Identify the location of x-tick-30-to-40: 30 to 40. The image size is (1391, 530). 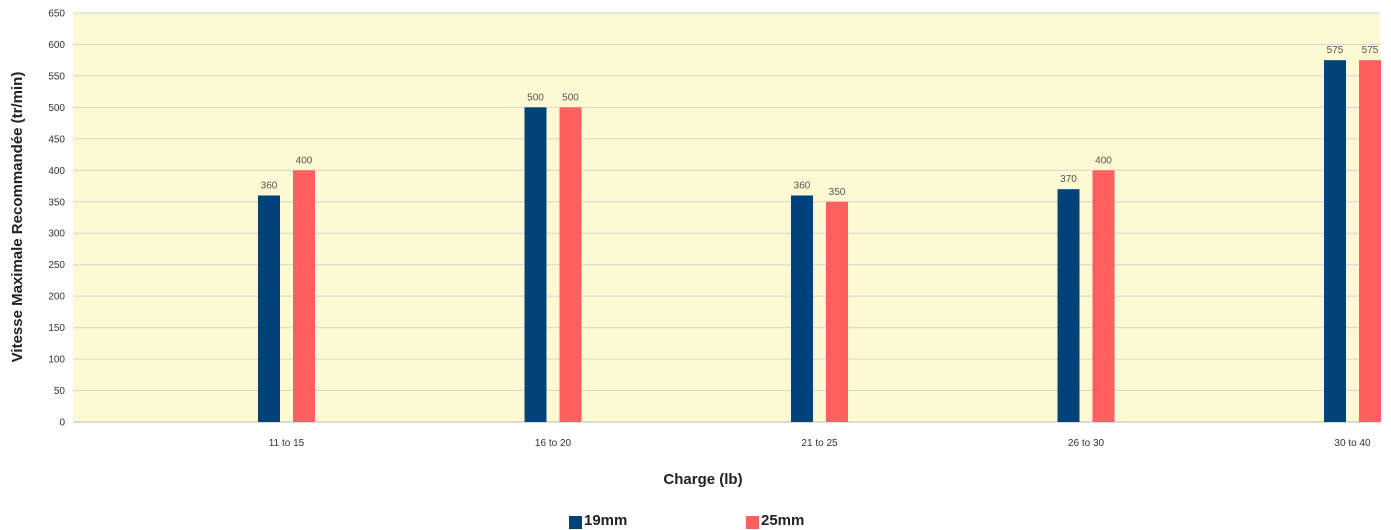
(1352, 443).